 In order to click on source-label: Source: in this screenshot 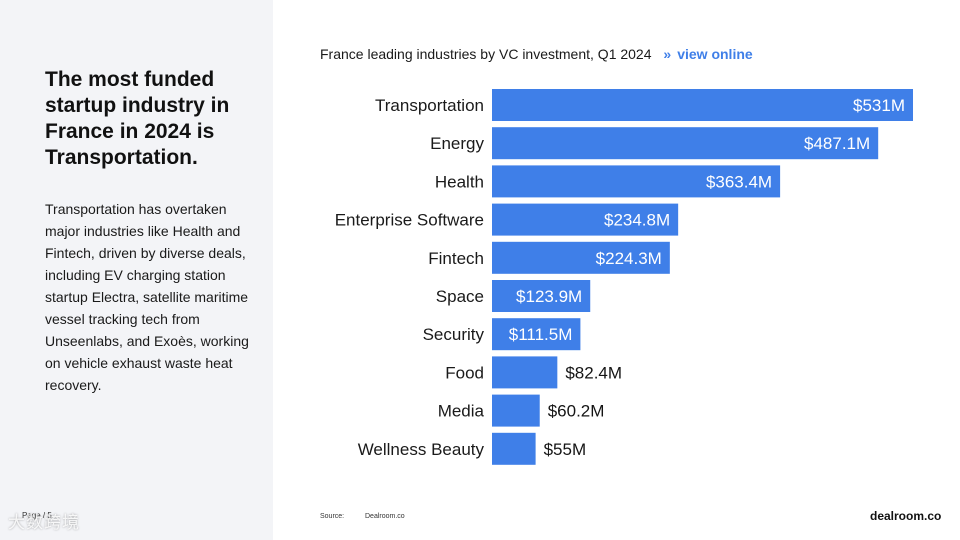, I will do `click(332, 516)`.